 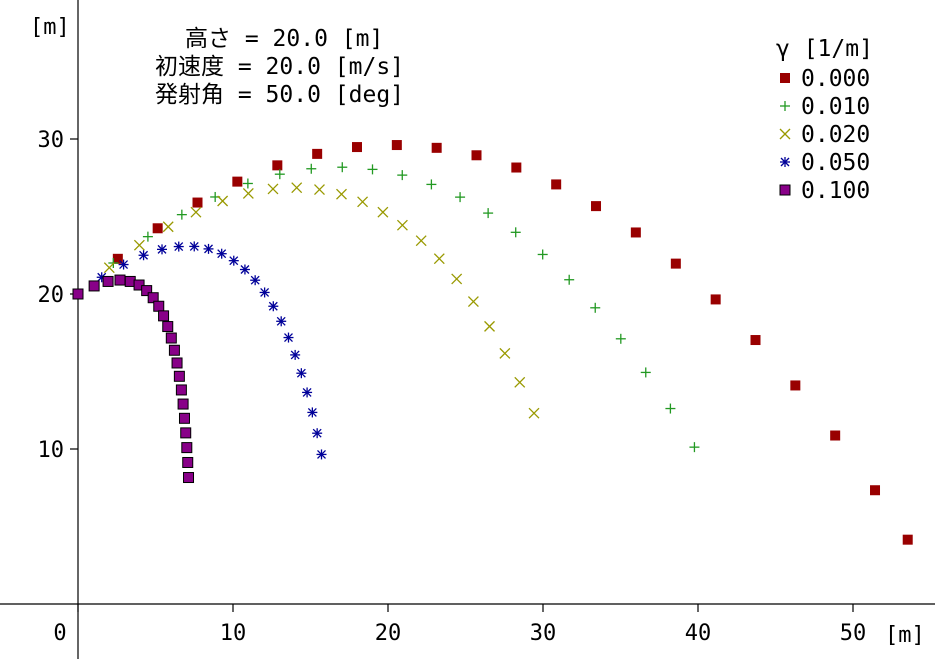 What do you see at coordinates (388, 633) in the screenshot?
I see `x-tick-label: 20` at bounding box center [388, 633].